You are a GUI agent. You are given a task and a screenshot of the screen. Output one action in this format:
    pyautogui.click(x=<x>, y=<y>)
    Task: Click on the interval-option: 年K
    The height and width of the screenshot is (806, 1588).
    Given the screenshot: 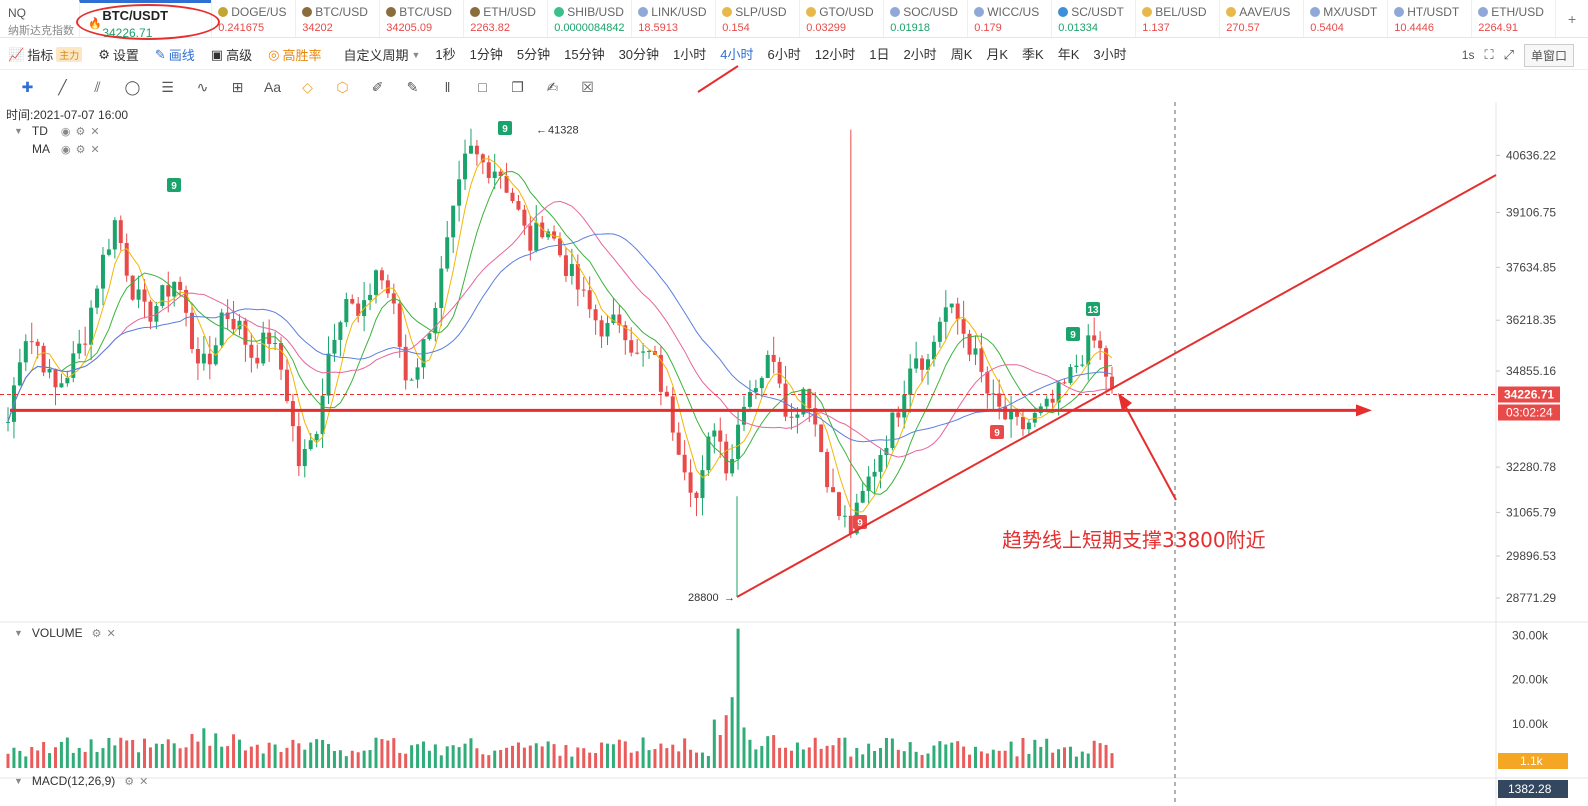 What is the action you would take?
    pyautogui.click(x=1068, y=54)
    